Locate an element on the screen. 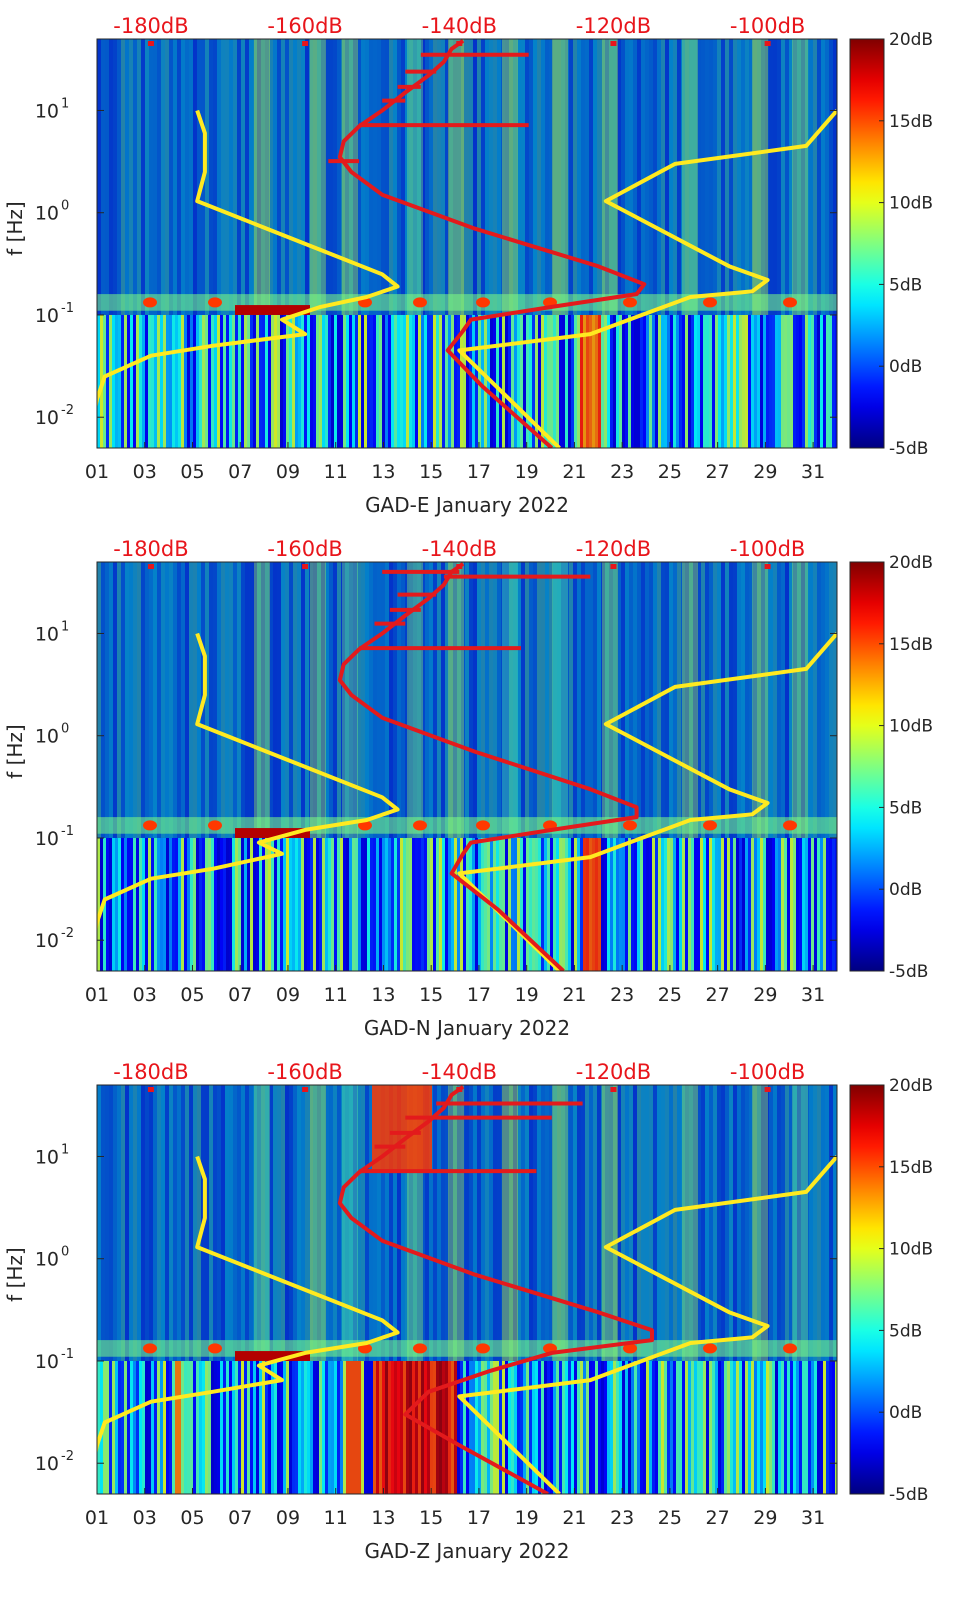 The height and width of the screenshot is (1599, 962). x-axis-title: GAD-Z January 2022 is located at coordinates (467, 1551).